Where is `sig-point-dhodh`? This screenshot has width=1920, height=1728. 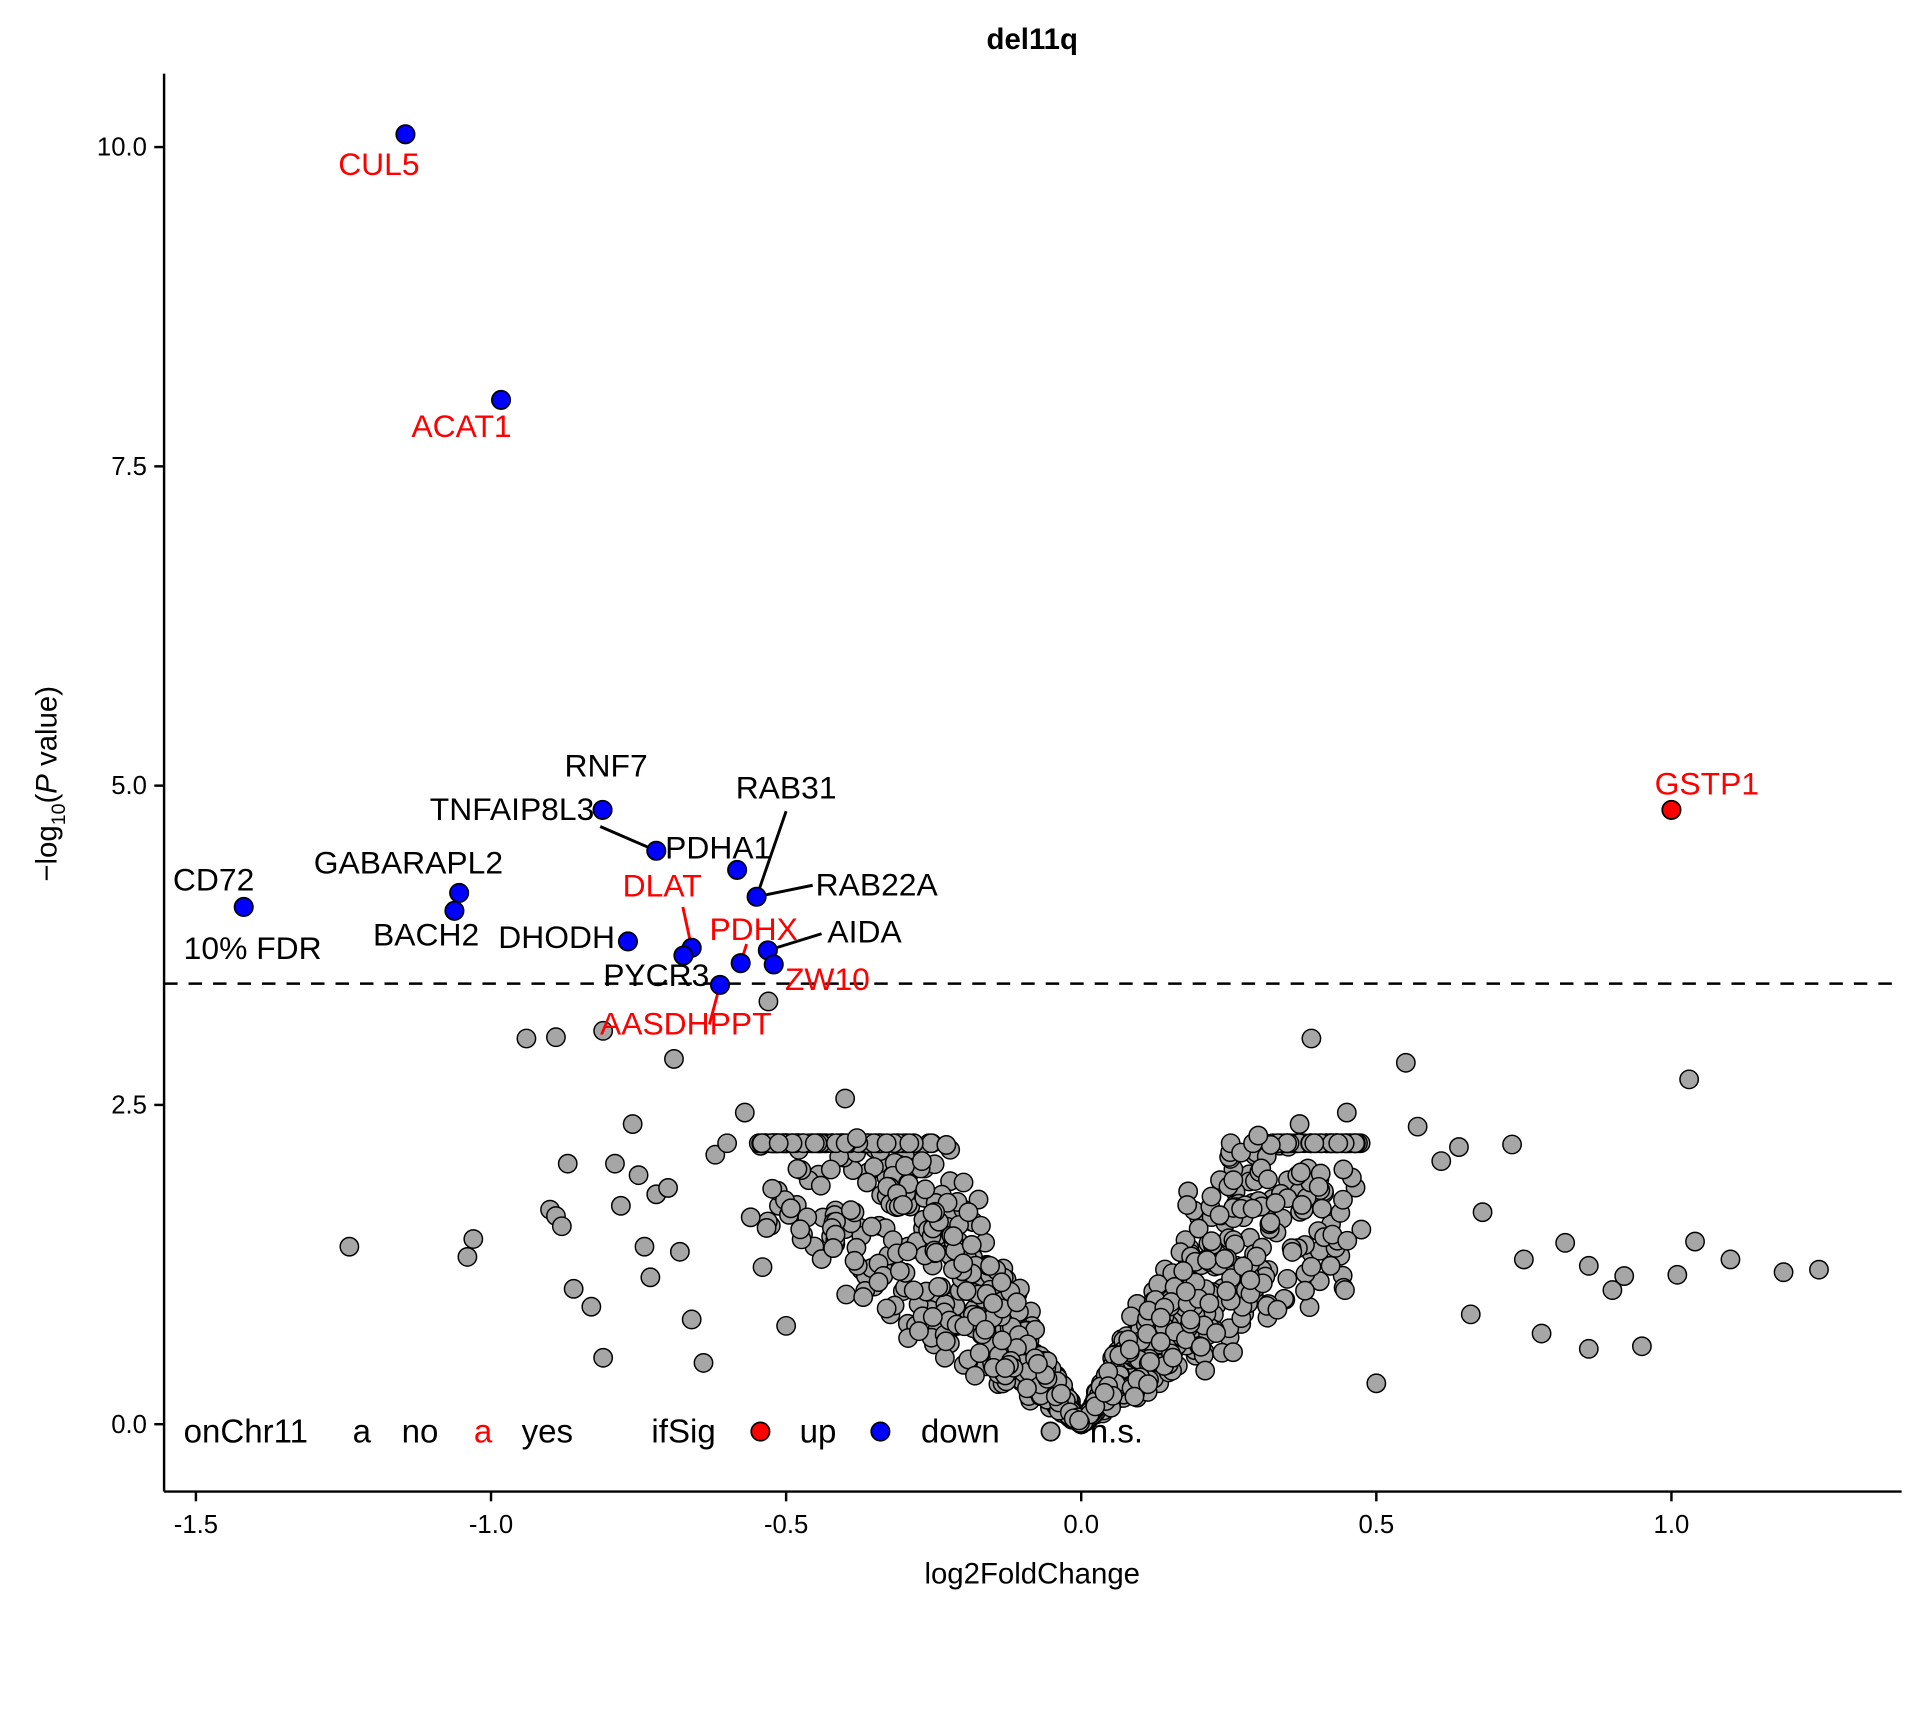 sig-point-dhodh is located at coordinates (627, 941).